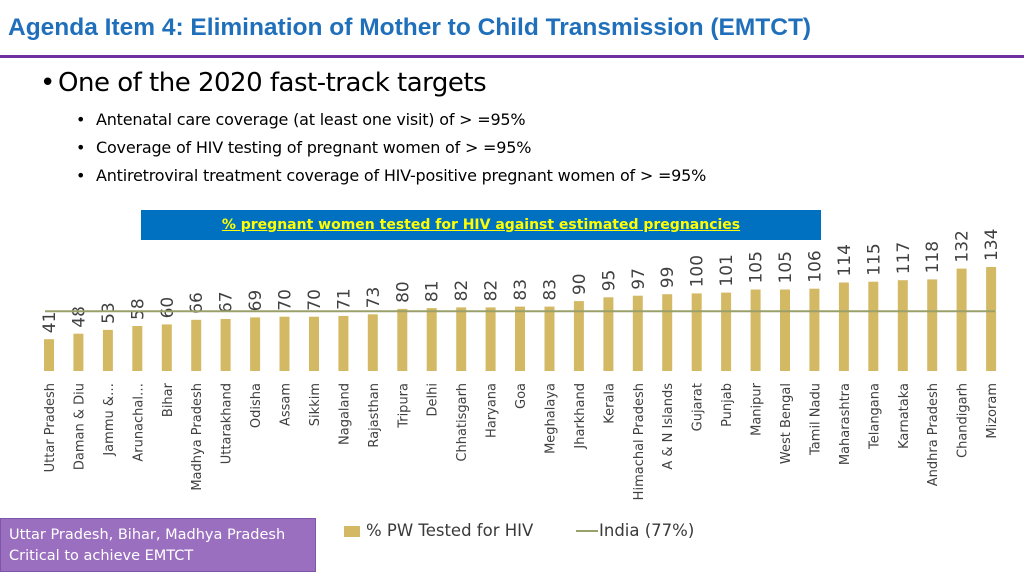 The image size is (1024, 576). What do you see at coordinates (168, 399) in the screenshot?
I see `category-label-5: Bihar` at bounding box center [168, 399].